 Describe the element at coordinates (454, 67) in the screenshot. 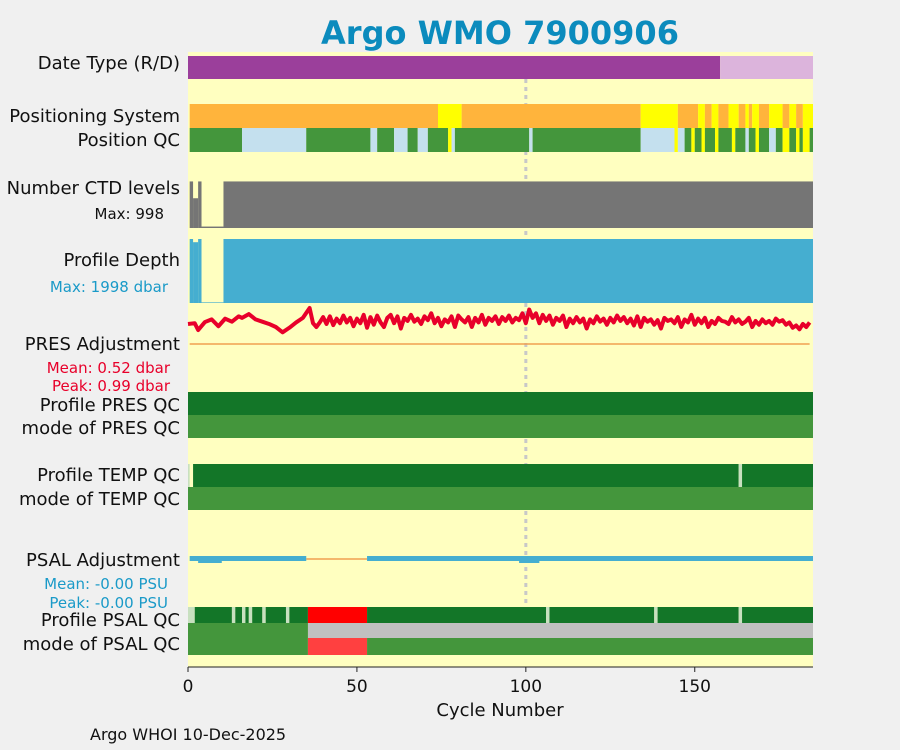

I see `date-type-segment` at that location.